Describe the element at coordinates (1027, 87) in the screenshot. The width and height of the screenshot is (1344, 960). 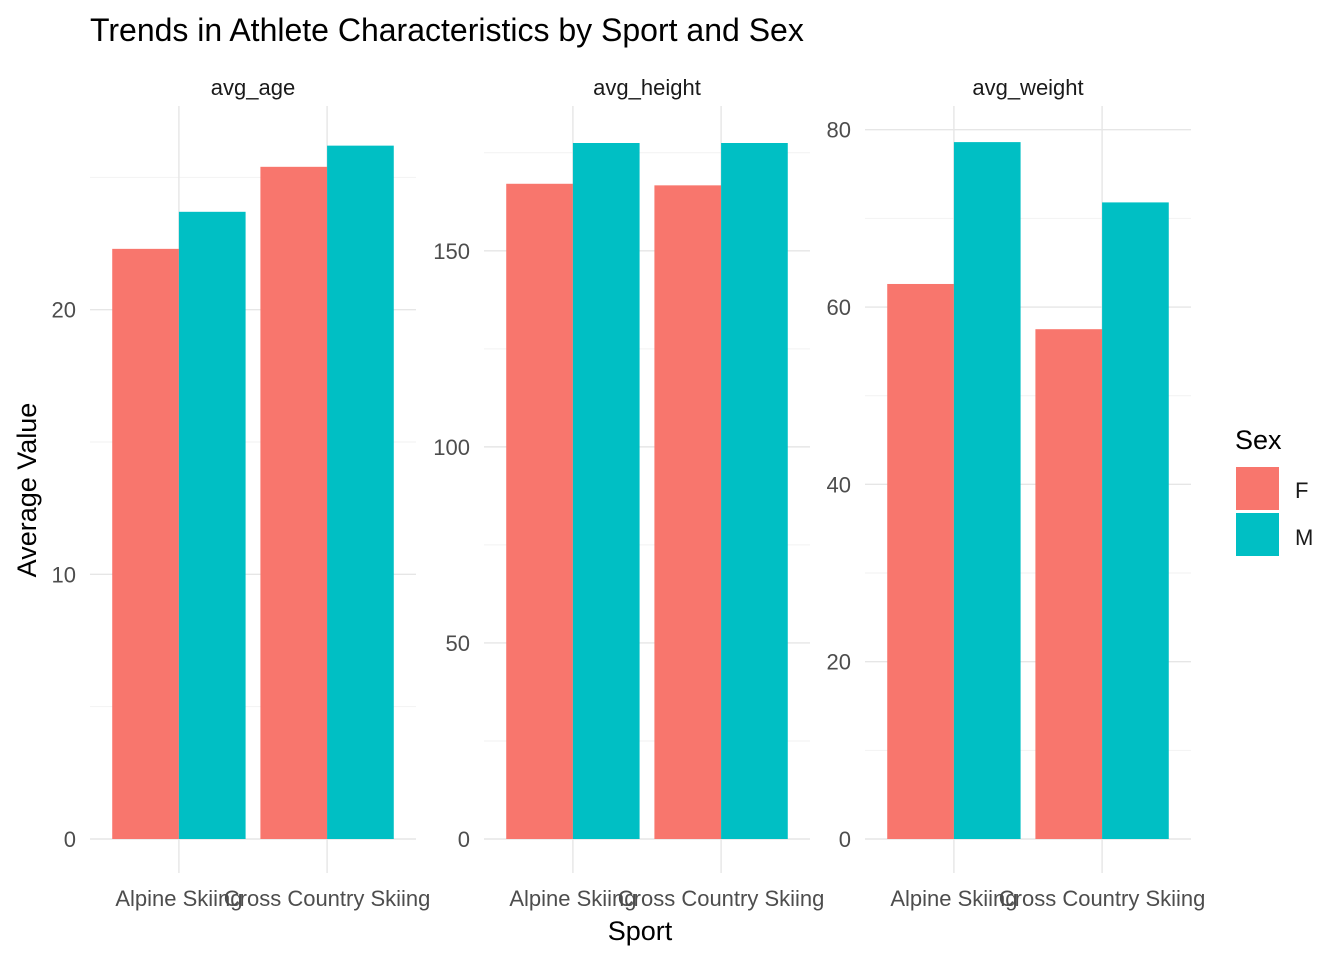
I see `facet-strip-label: avg_weight` at that location.